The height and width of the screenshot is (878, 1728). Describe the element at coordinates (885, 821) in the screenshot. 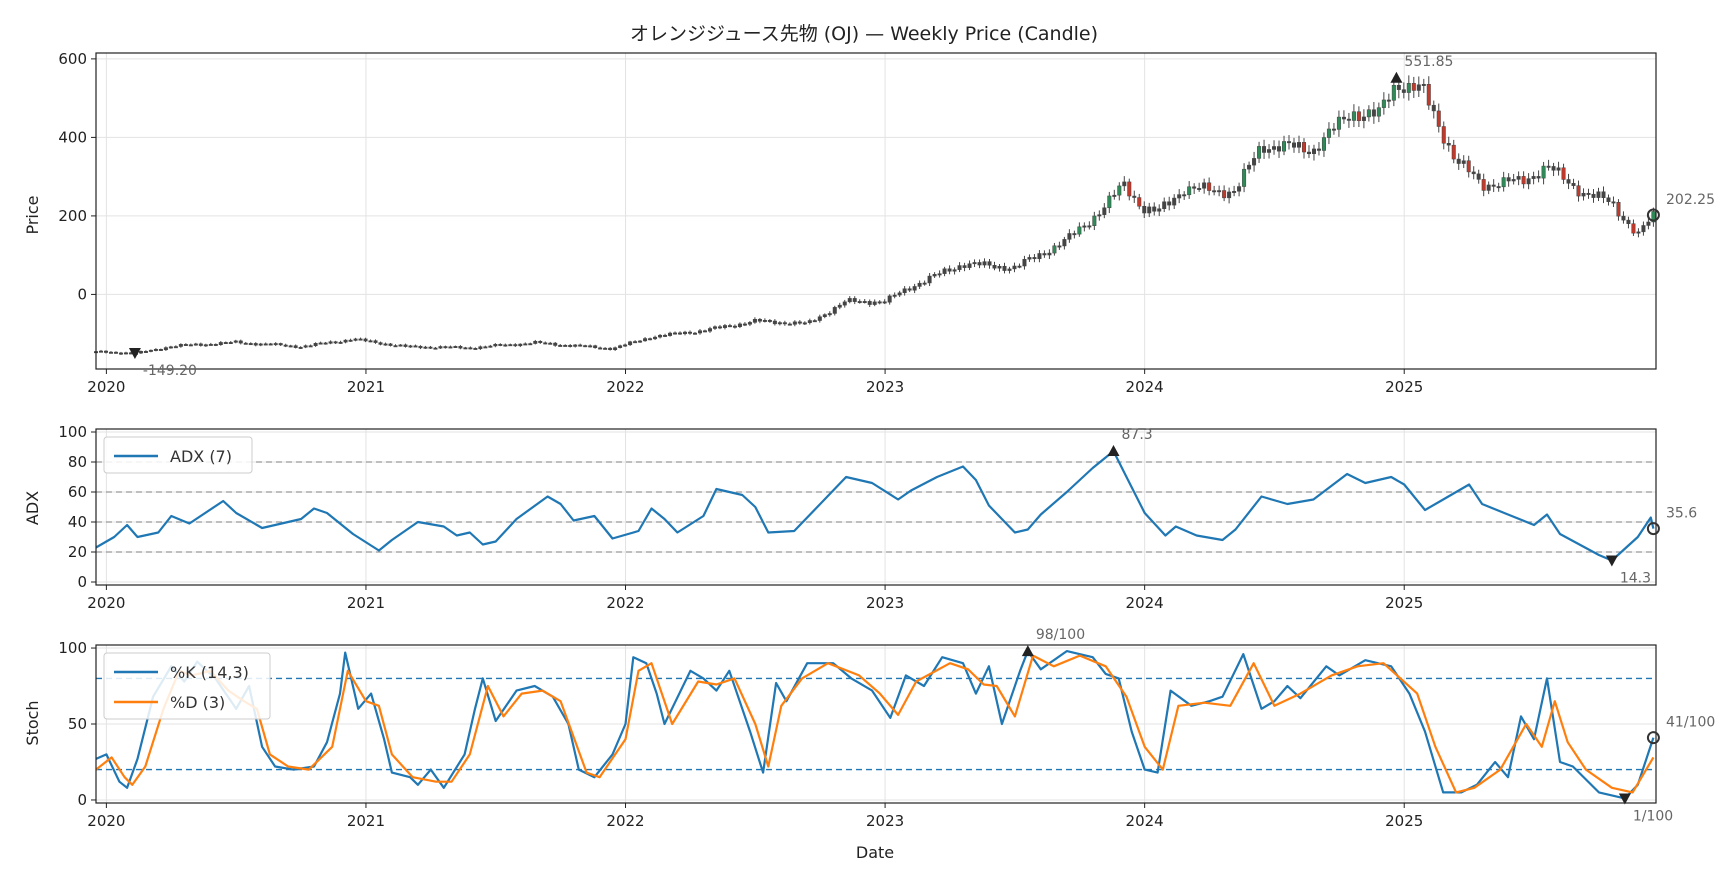

I see `stoch-xtick-label: 2023` at that location.